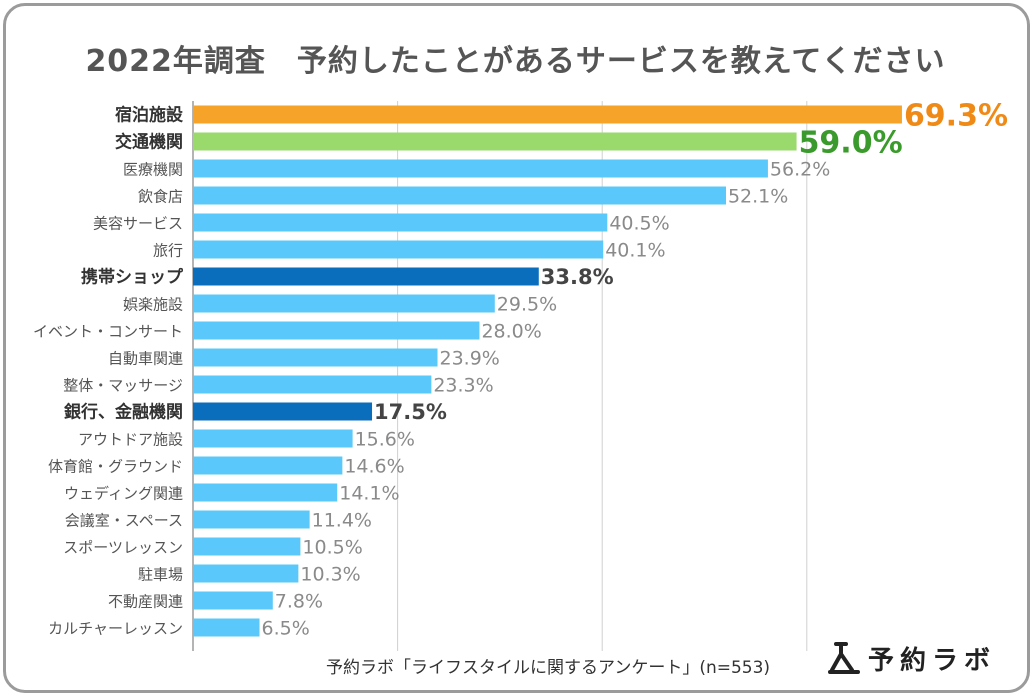 The image size is (1031, 694). I want to click on category-label: 娯楽施設, so click(153, 305).